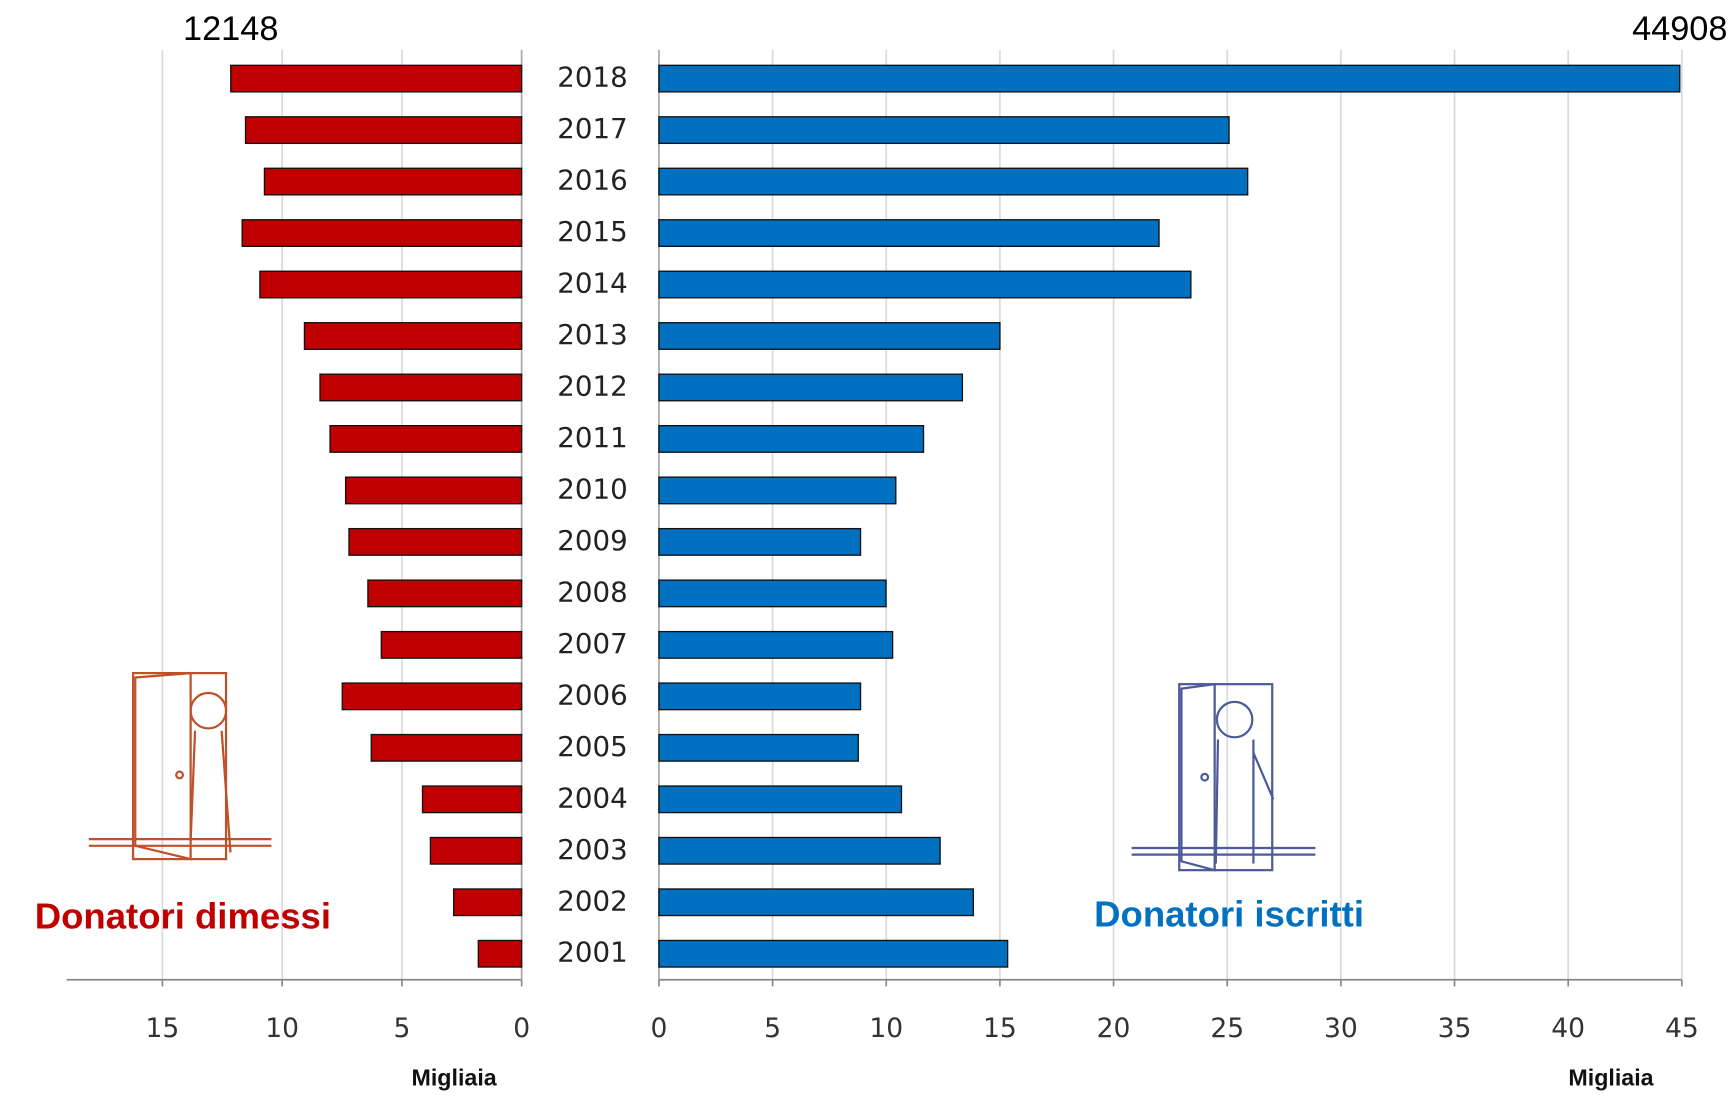  What do you see at coordinates (592, 849) in the screenshot?
I see `y-tick-label: 2003` at bounding box center [592, 849].